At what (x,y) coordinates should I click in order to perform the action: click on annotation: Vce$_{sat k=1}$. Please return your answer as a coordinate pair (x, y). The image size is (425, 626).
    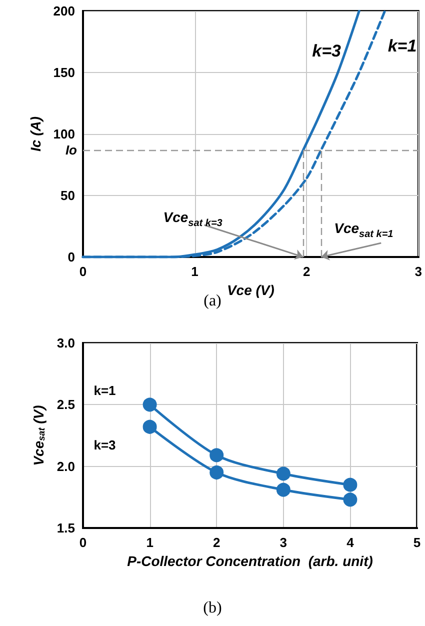
    Looking at the image, I should click on (364, 230).